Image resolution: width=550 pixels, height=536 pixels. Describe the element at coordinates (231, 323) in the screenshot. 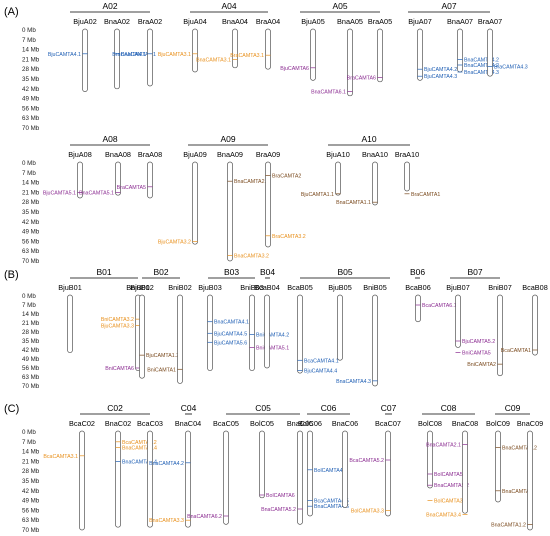

I see `gene-label: BnaCAMTA4.1` at that location.